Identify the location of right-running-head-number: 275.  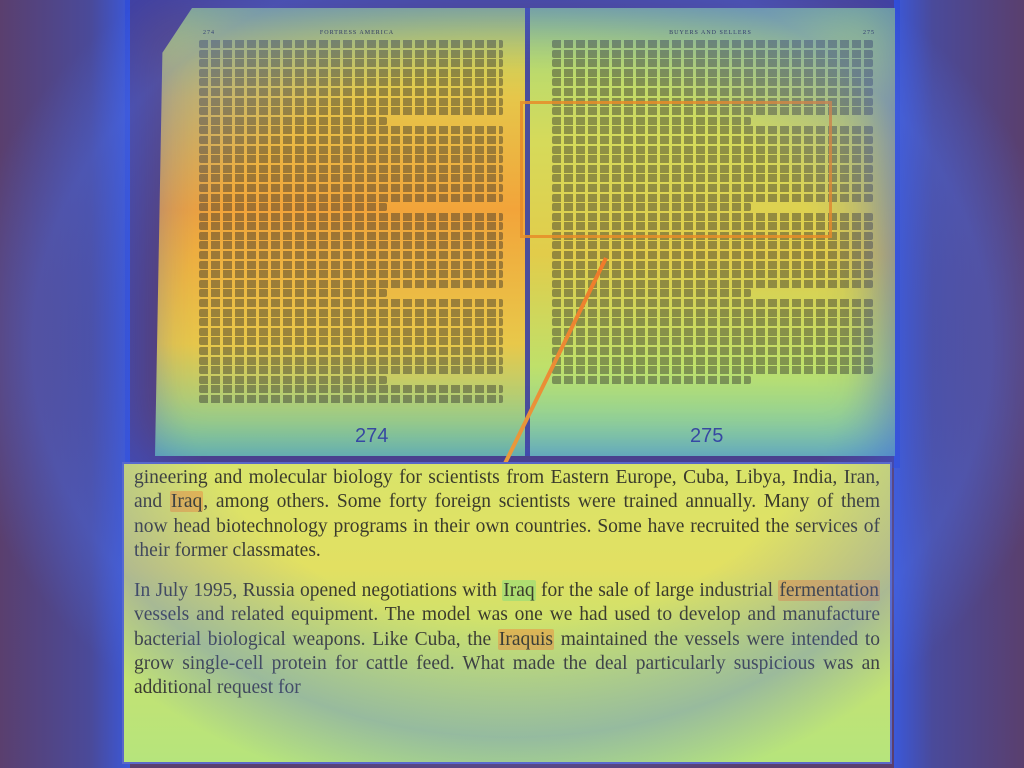
(869, 33).